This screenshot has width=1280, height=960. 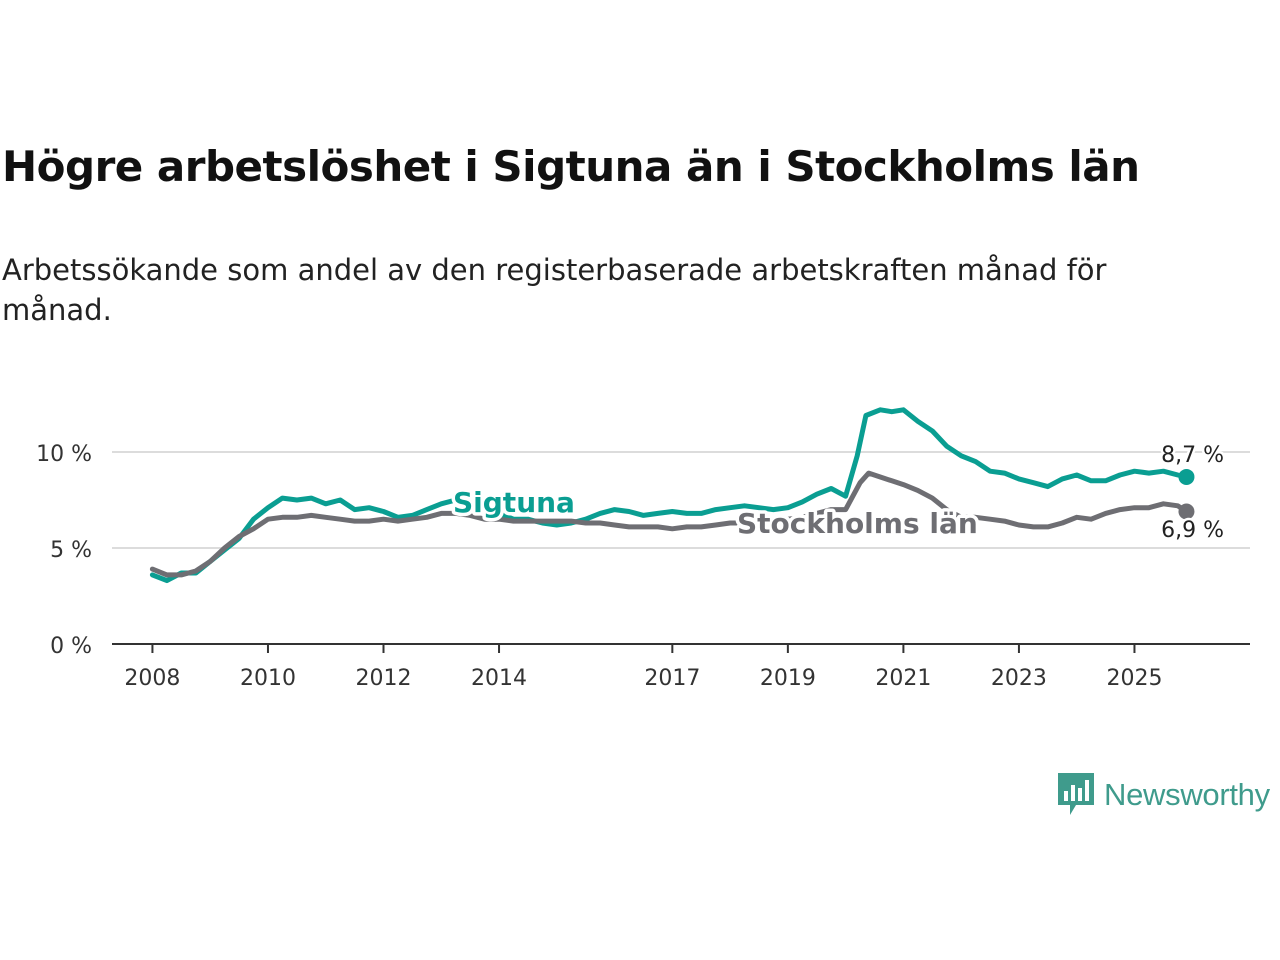 I want to click on end-value-label-sigtuna: 8,7 %, so click(x=1192, y=455).